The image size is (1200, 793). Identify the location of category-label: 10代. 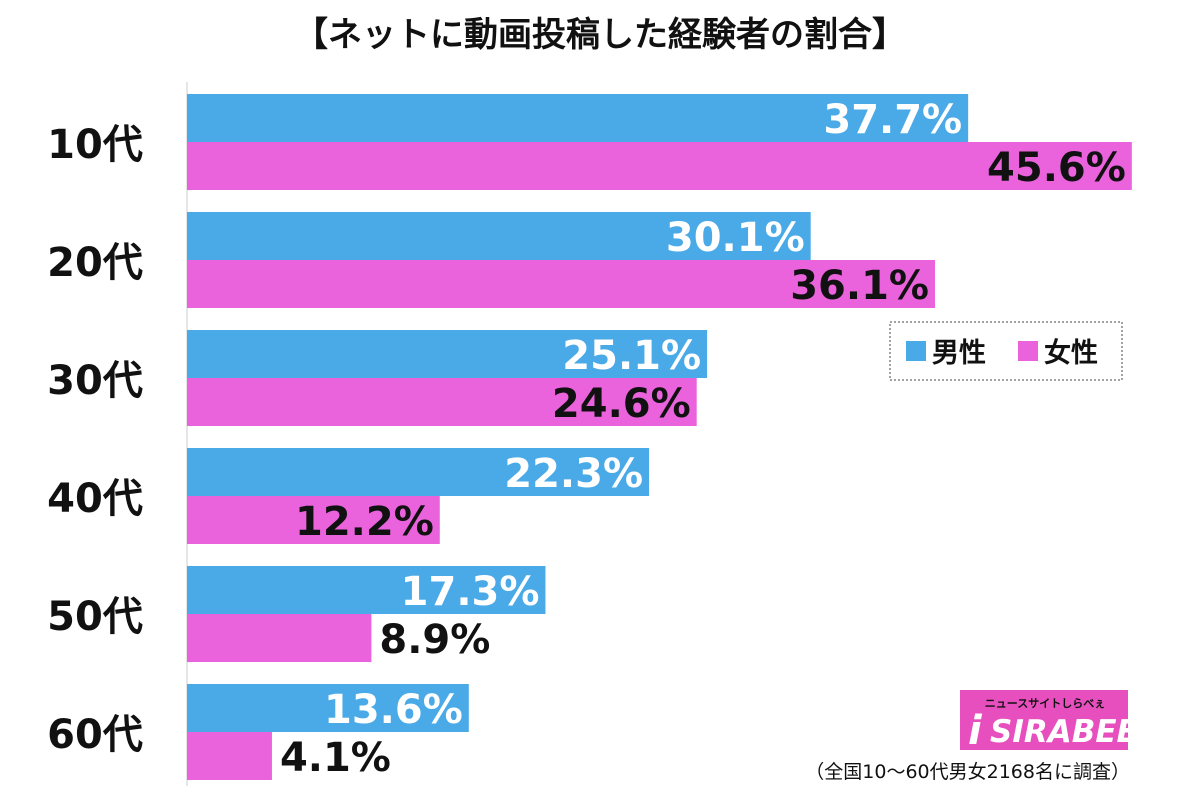
(95, 145).